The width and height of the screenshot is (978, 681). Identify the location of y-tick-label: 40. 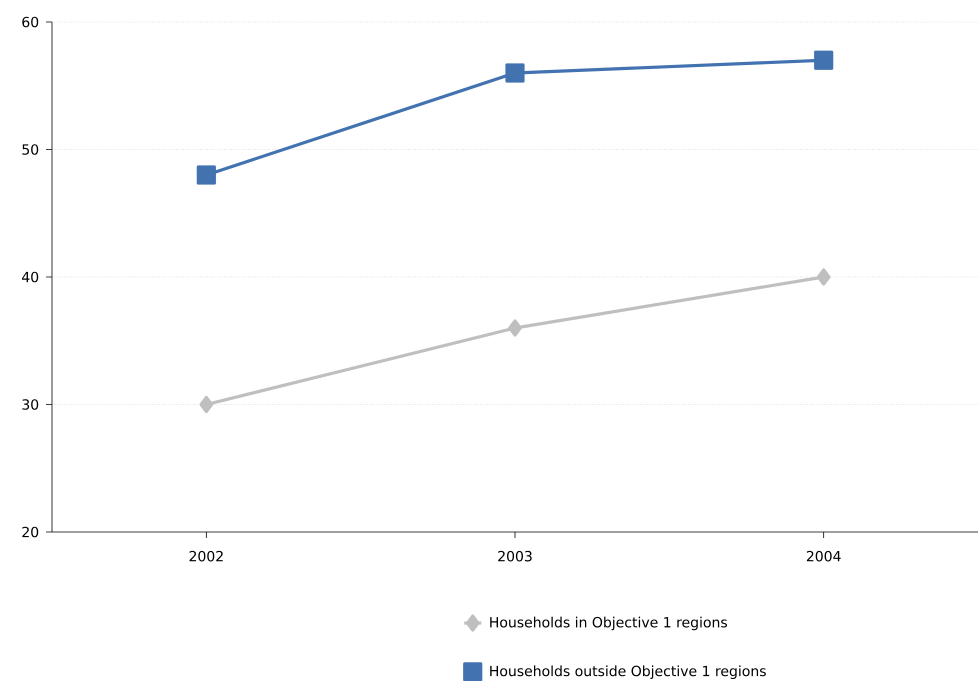
(30, 277).